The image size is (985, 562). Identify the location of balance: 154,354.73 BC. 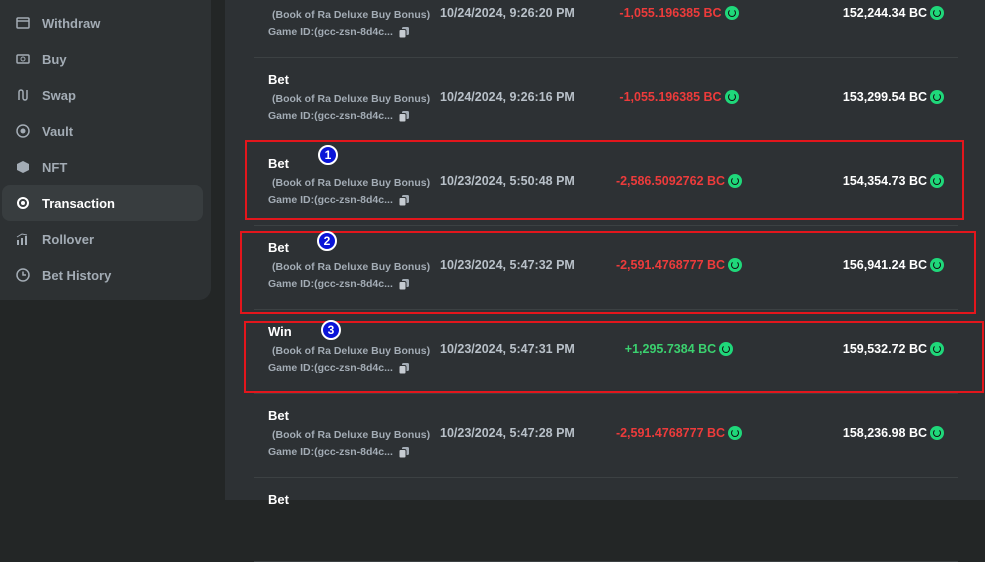
(893, 181).